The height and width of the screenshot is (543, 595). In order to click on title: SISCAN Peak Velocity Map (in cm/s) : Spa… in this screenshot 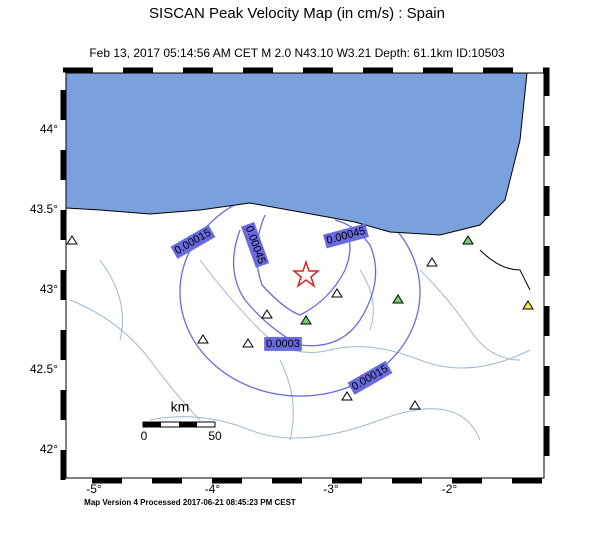, I will do `click(297, 13)`.